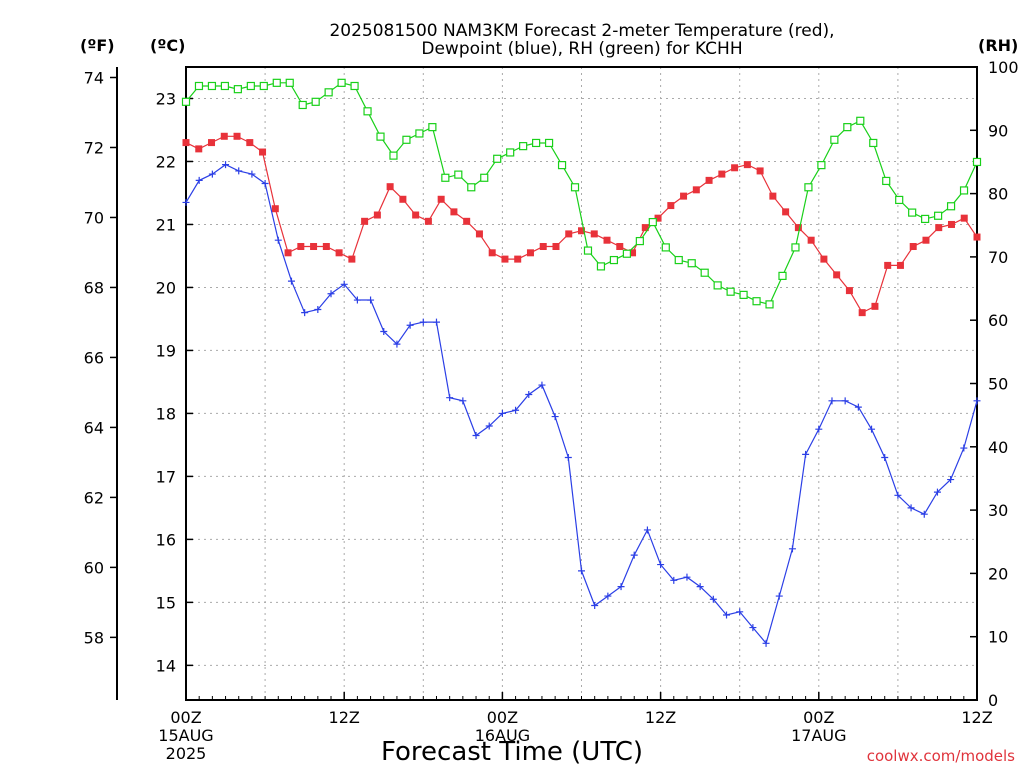  I want to click on x-tick-label: 12Z, so click(660, 717).